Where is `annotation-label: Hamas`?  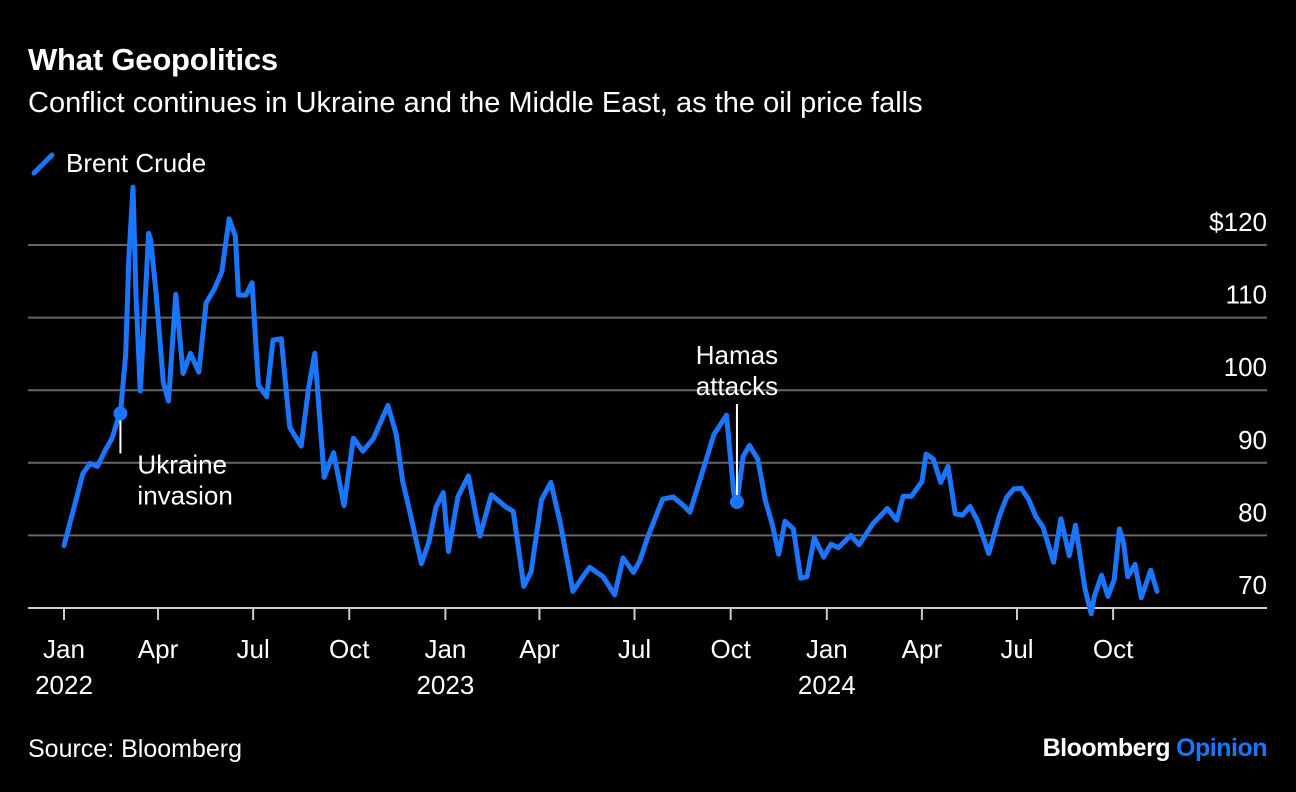
annotation-label: Hamas is located at coordinates (737, 355).